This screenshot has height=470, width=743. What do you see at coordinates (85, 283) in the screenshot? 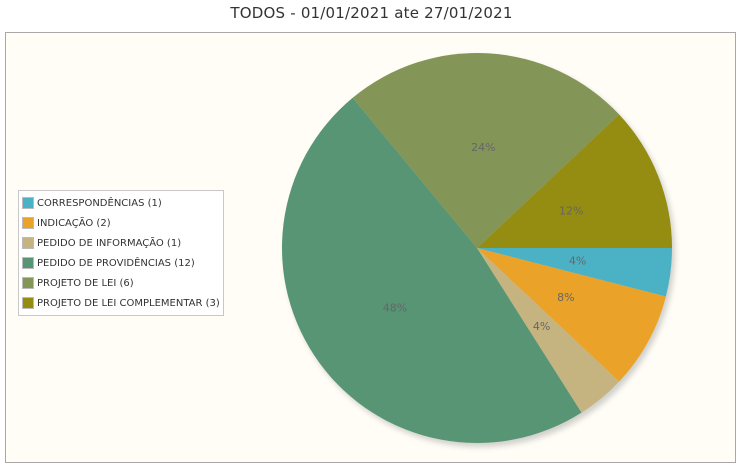
I see `legend-label: PROJETO DE LEI (6)` at bounding box center [85, 283].